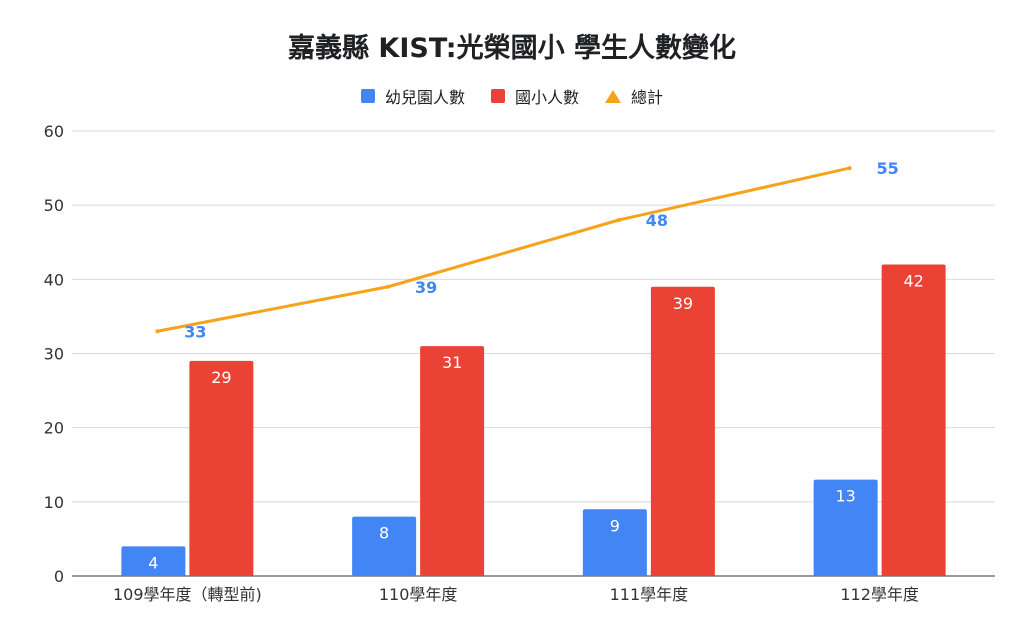 The height and width of the screenshot is (634, 1024). What do you see at coordinates (913, 281) in the screenshot?
I see `bar-data-label: 42` at bounding box center [913, 281].